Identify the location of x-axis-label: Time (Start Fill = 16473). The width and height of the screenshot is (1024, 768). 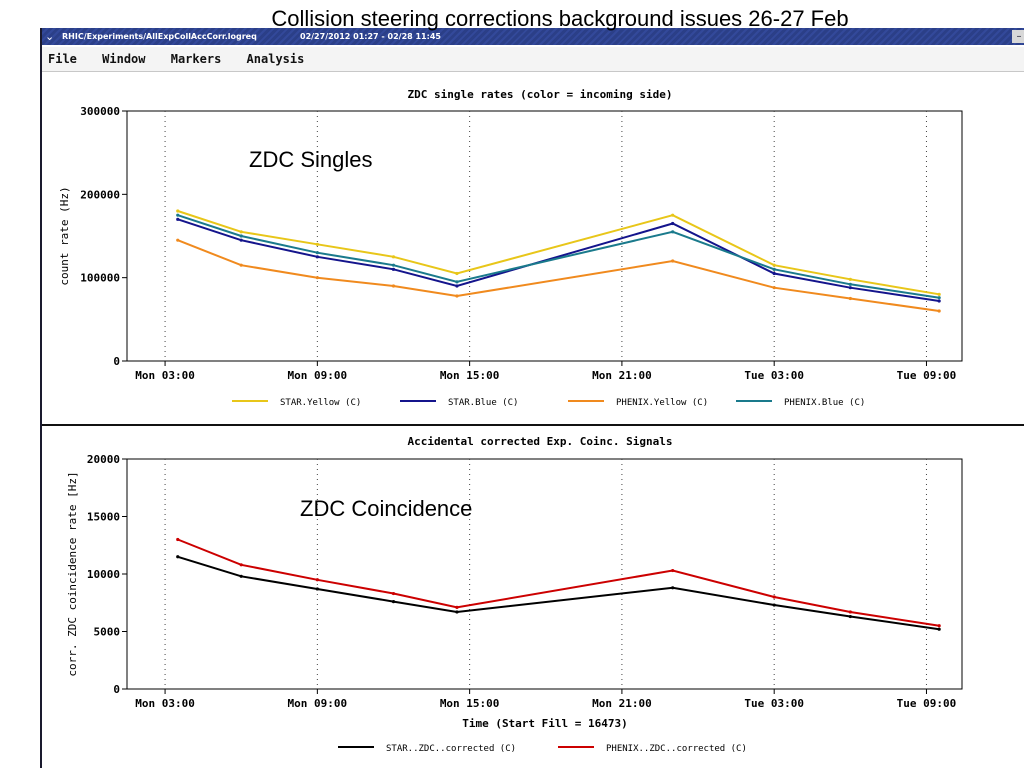
(545, 723).